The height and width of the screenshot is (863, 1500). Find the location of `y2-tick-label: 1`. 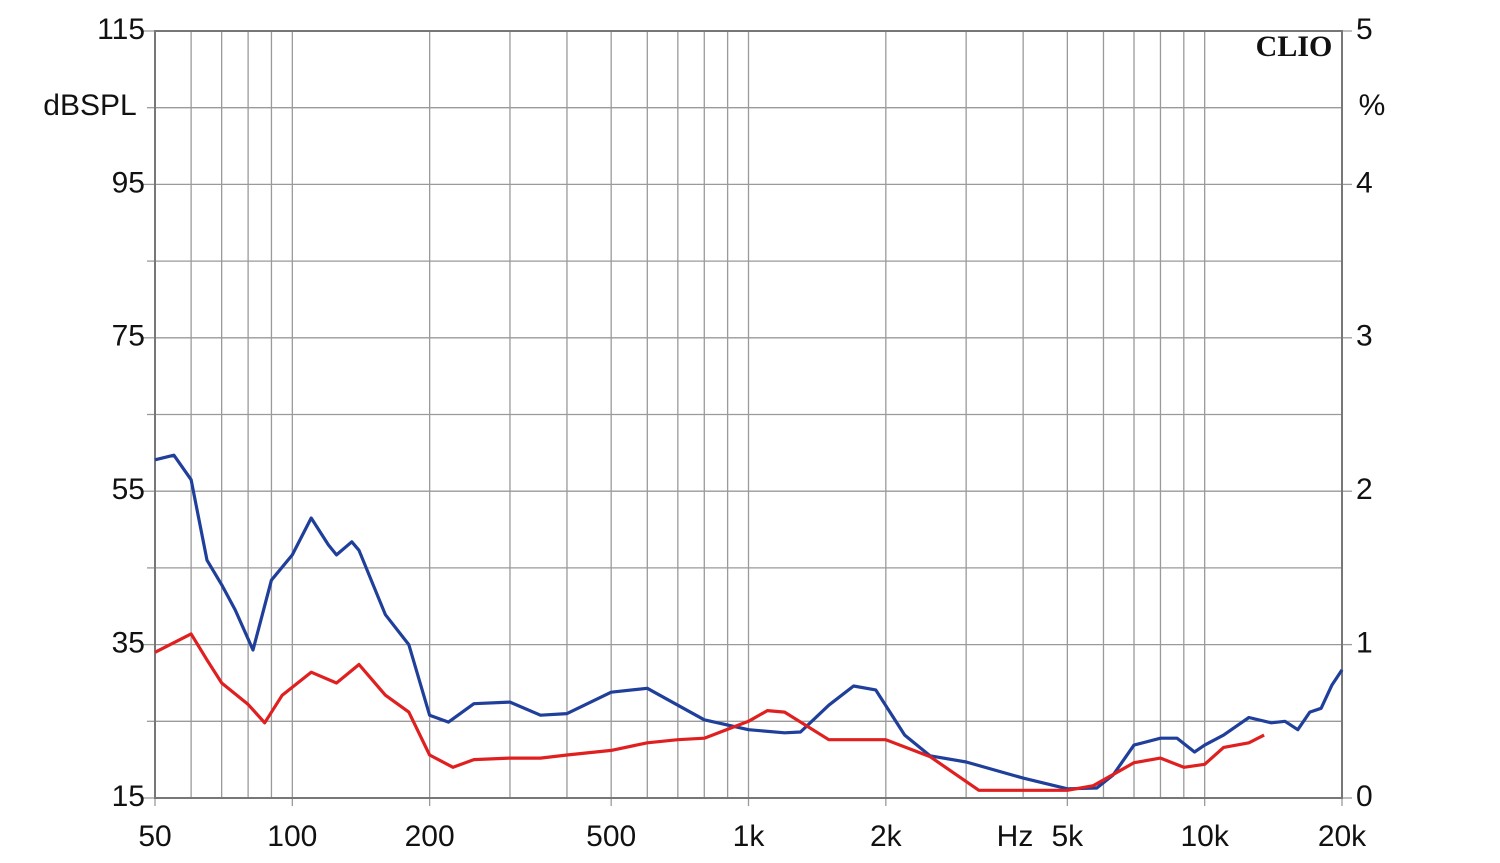

y2-tick-label: 1 is located at coordinates (1364, 643).